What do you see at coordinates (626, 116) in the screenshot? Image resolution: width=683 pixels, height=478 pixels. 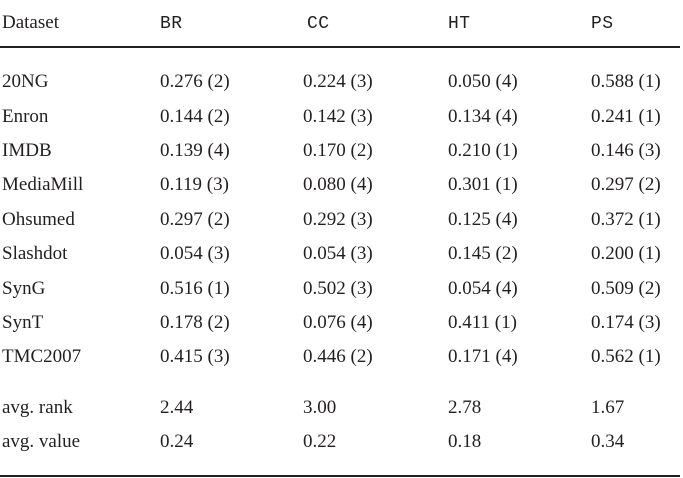 I see `table-row-cell: 0.241 (1)` at bounding box center [626, 116].